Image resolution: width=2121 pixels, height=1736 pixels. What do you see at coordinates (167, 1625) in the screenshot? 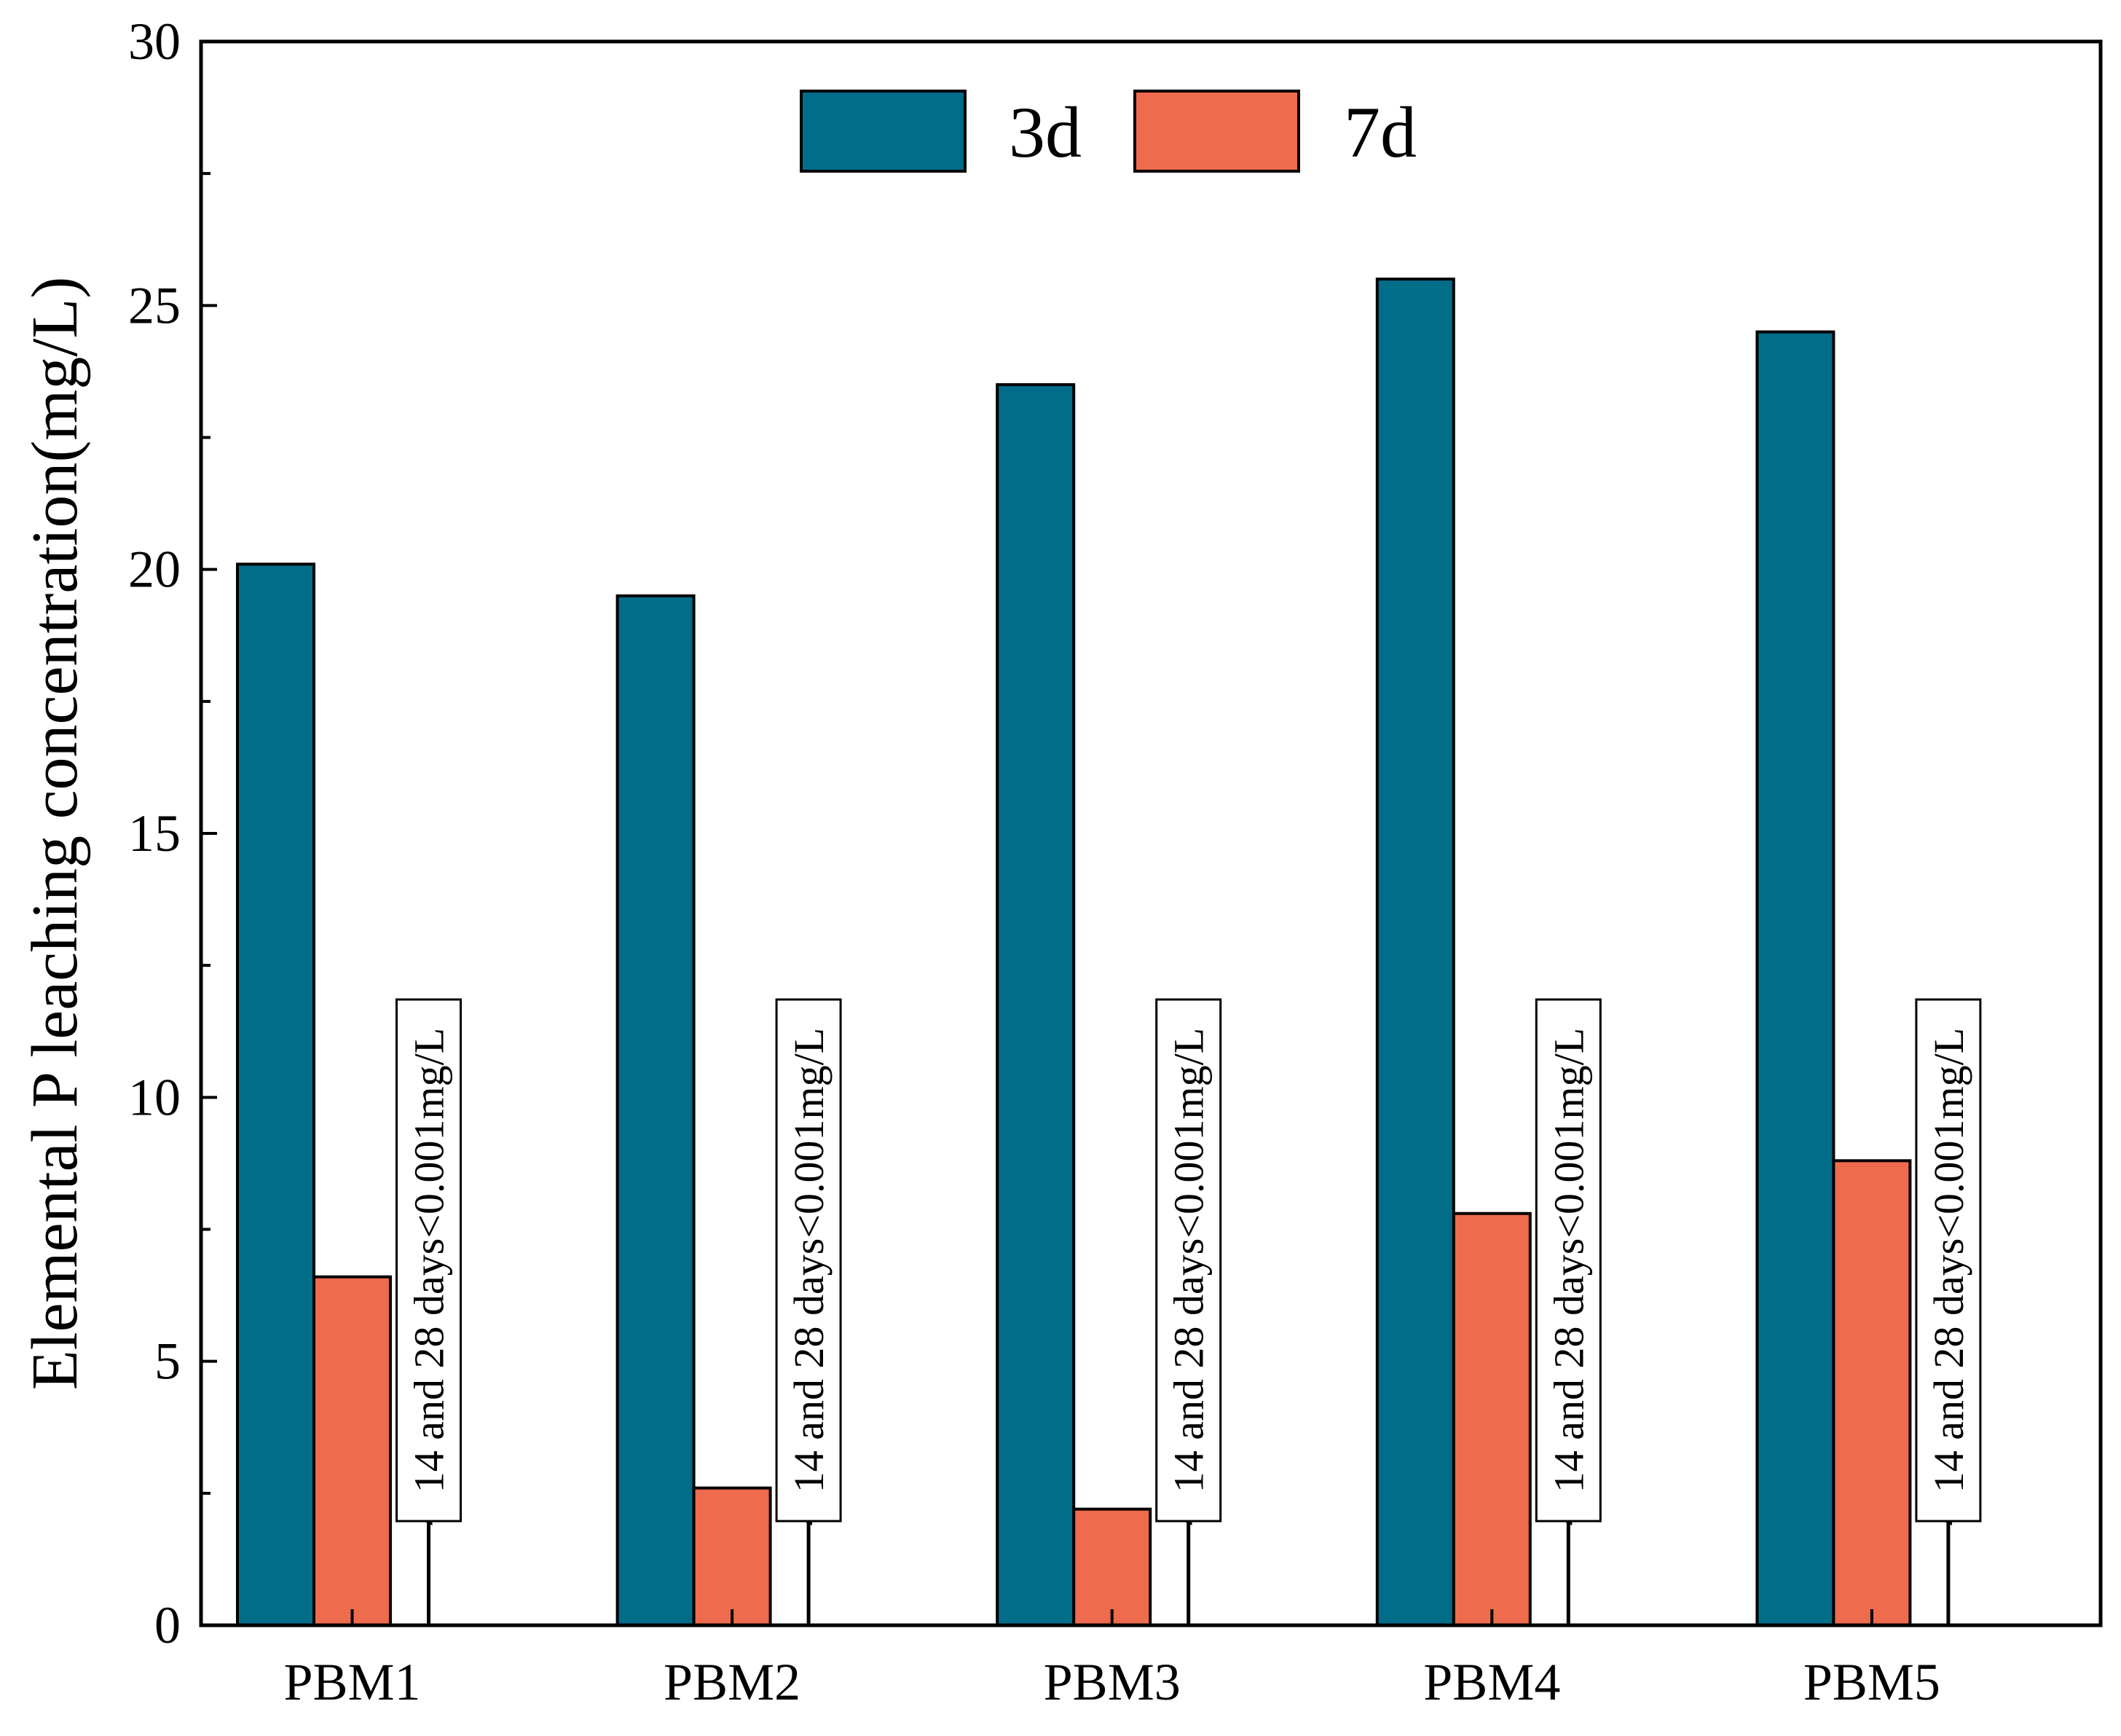
I see `y-tick-label-0: 0` at bounding box center [167, 1625].